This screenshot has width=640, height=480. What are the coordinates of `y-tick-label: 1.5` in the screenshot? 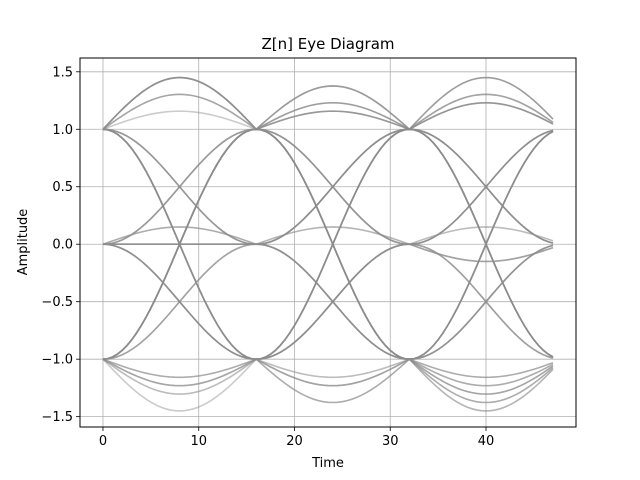 It's located at (62, 72).